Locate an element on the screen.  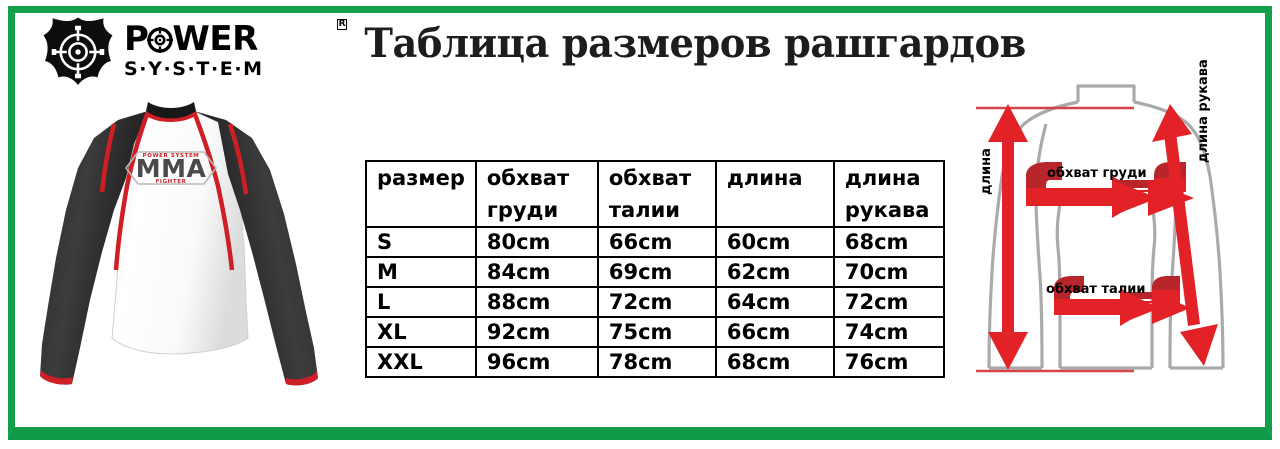
table-row: M 84cm 69cm 62cm 70cm is located at coordinates (655, 272).